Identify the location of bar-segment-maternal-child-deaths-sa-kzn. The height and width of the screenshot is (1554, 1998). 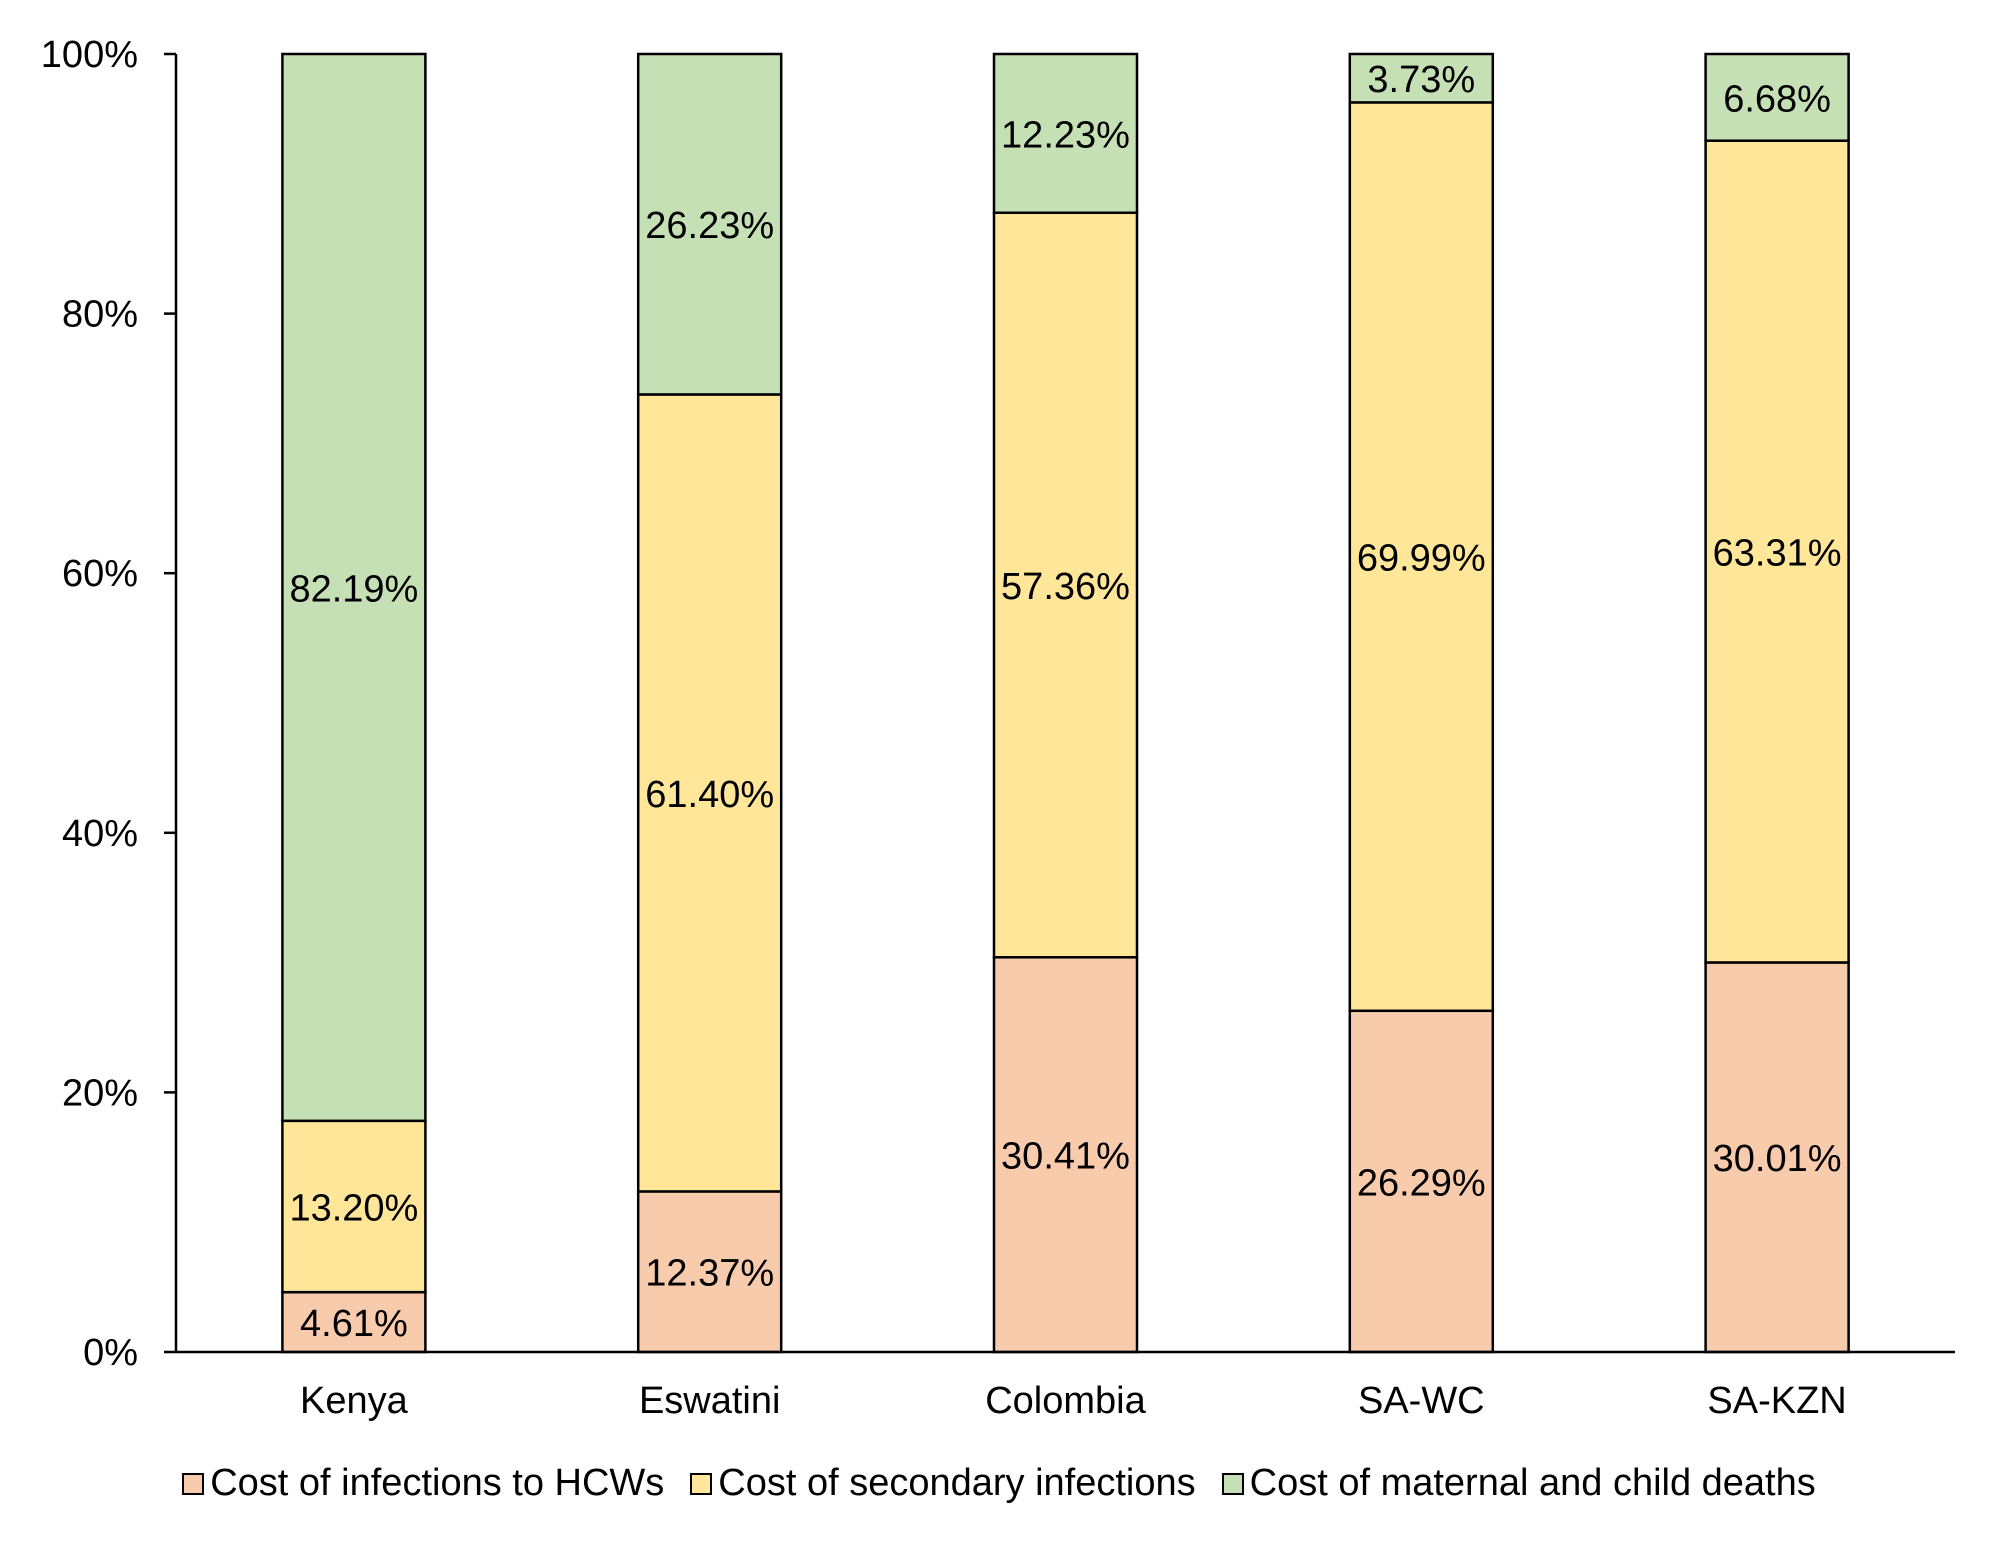
(1777, 97).